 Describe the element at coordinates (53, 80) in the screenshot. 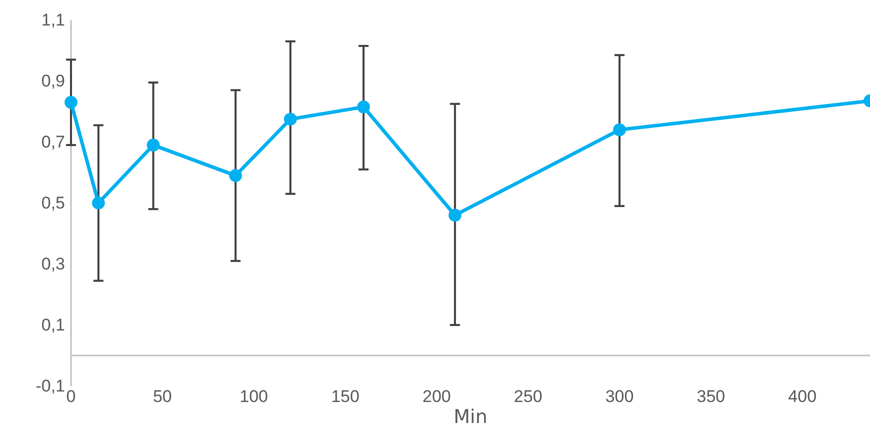

I see `y-tick-label: 0,9` at that location.